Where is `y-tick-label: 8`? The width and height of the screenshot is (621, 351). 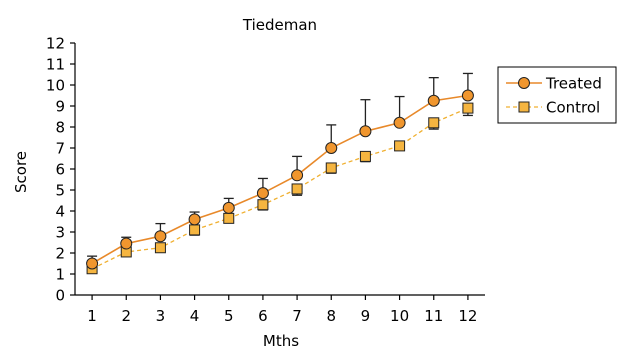 y-tick-label: 8 is located at coordinates (60, 128).